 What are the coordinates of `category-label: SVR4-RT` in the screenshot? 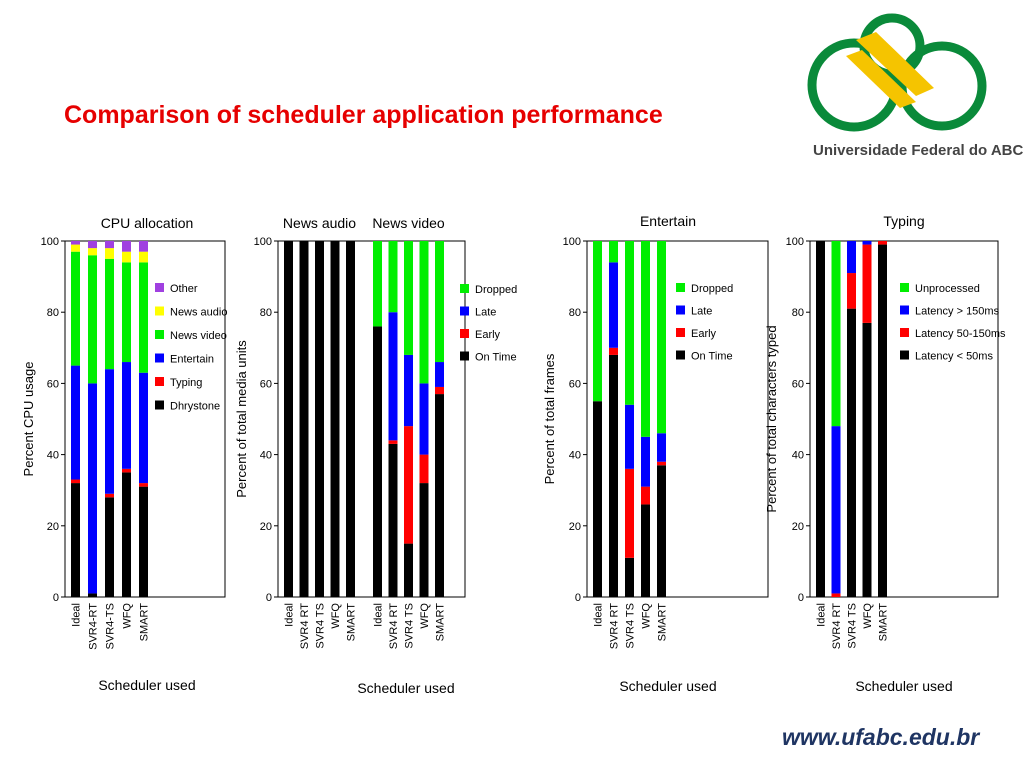 It's located at (94, 626).